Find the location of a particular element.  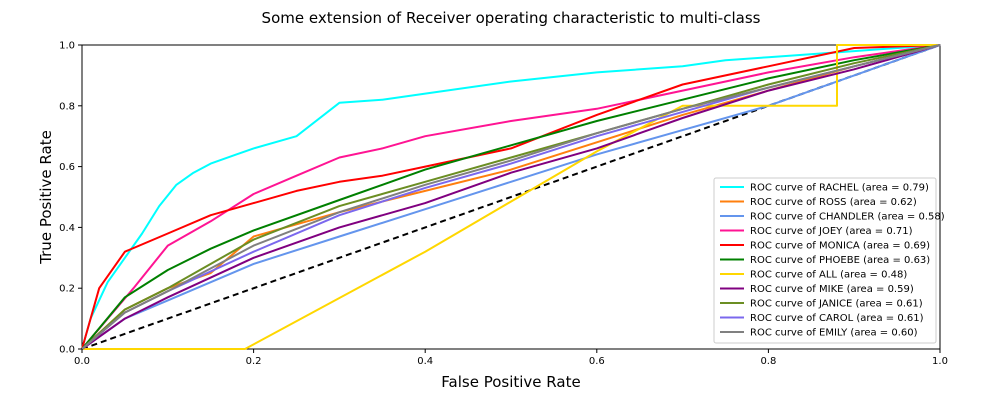

y-tick-label: 0.6 is located at coordinates (67, 167).